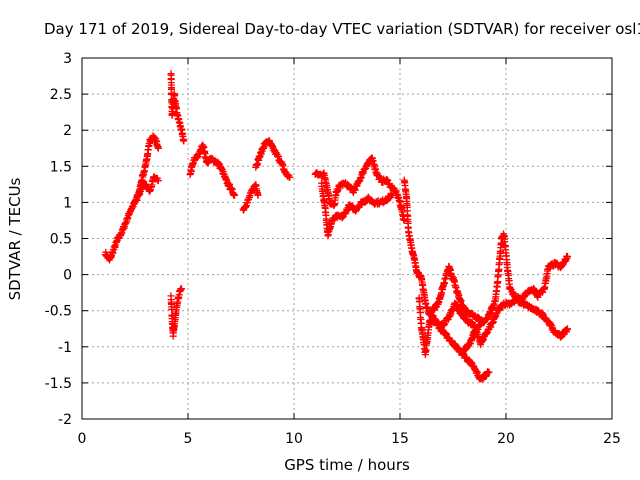 The width and height of the screenshot is (640, 480). What do you see at coordinates (612, 439) in the screenshot?
I see `x-tick-label: 25` at bounding box center [612, 439].